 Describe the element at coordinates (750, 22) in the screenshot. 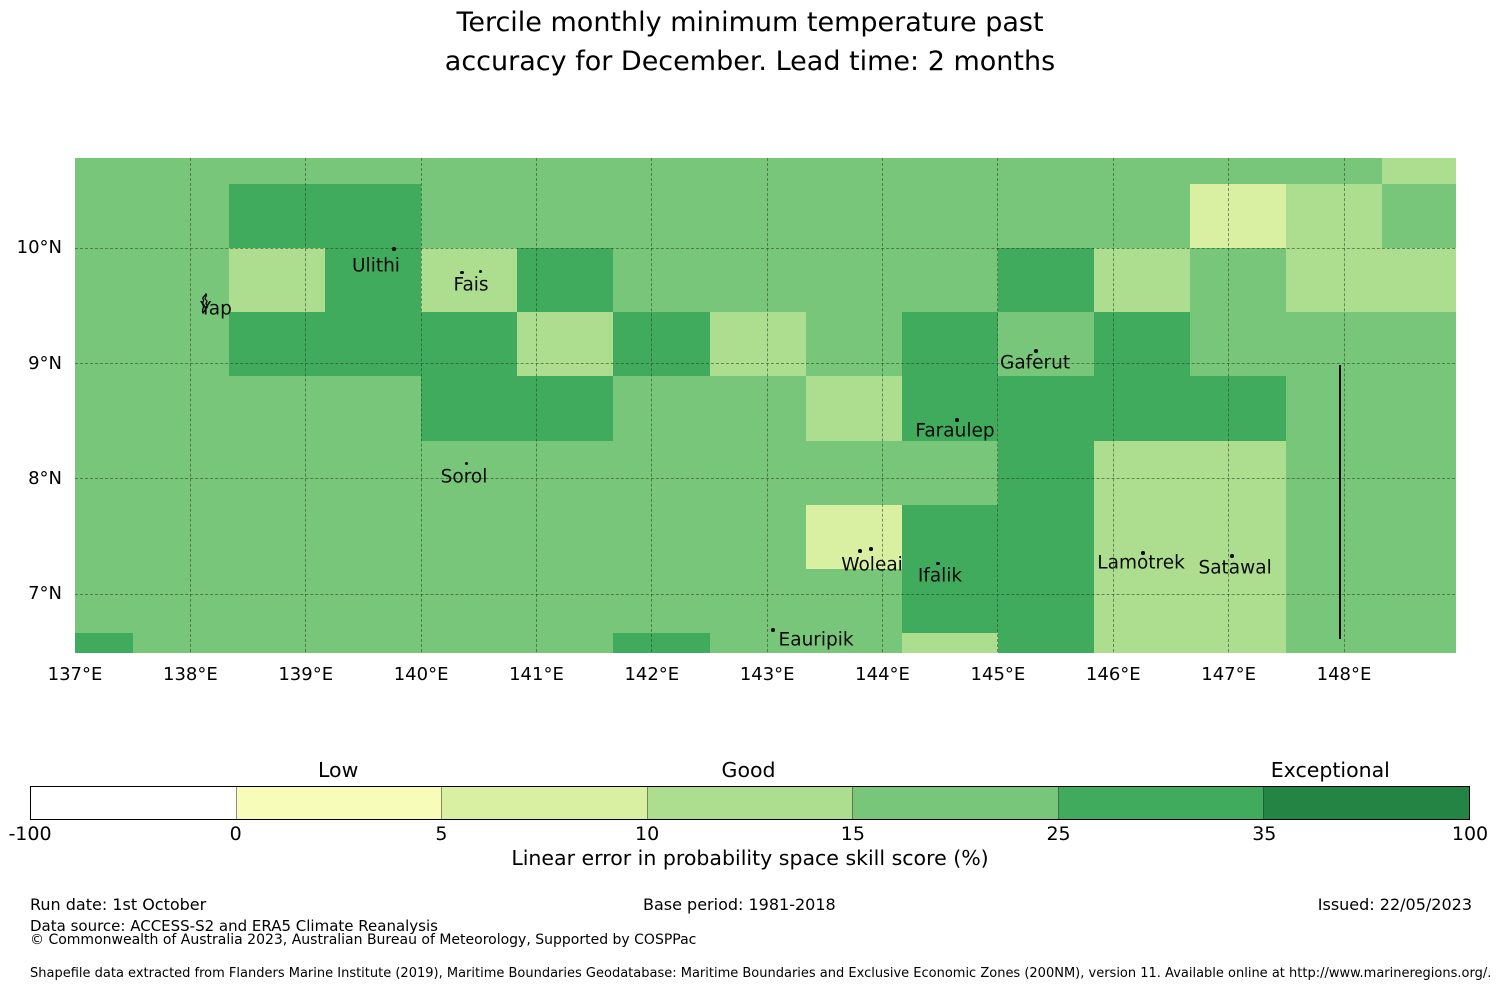

I see `chart-title-line1: Tercile monthly minimum temperature past` at that location.